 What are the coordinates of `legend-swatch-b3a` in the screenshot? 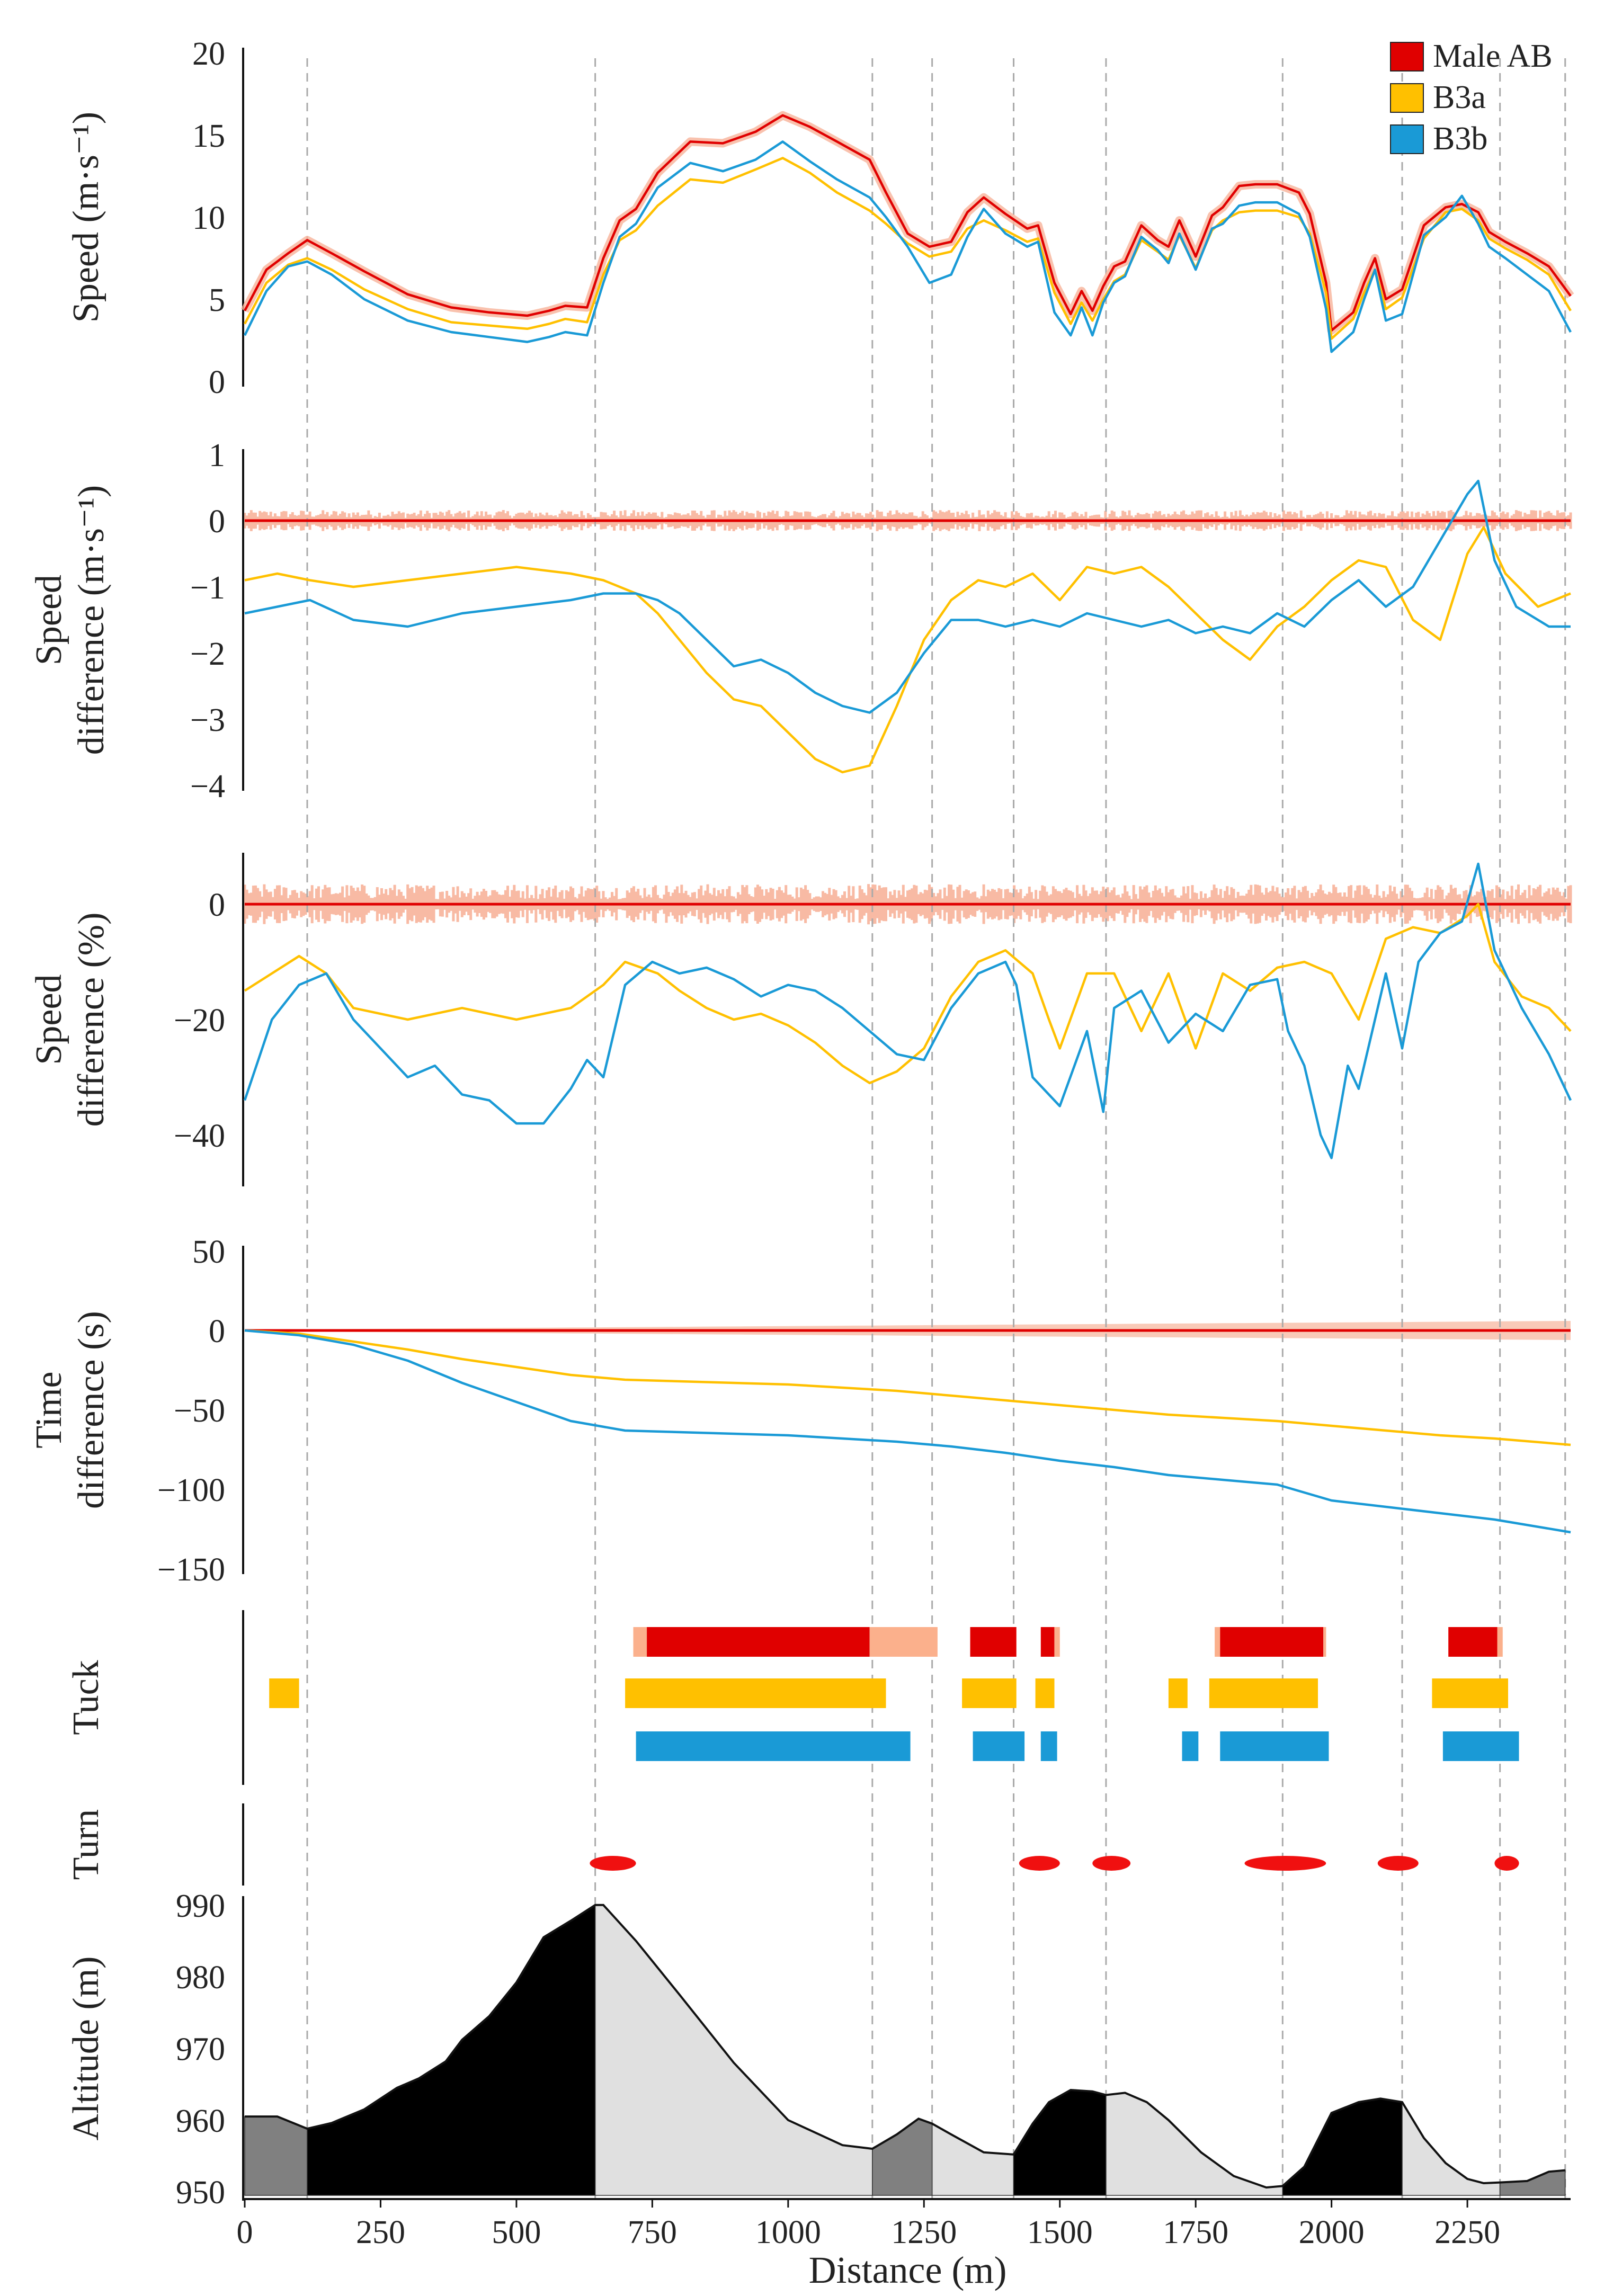 It's located at (1407, 98).